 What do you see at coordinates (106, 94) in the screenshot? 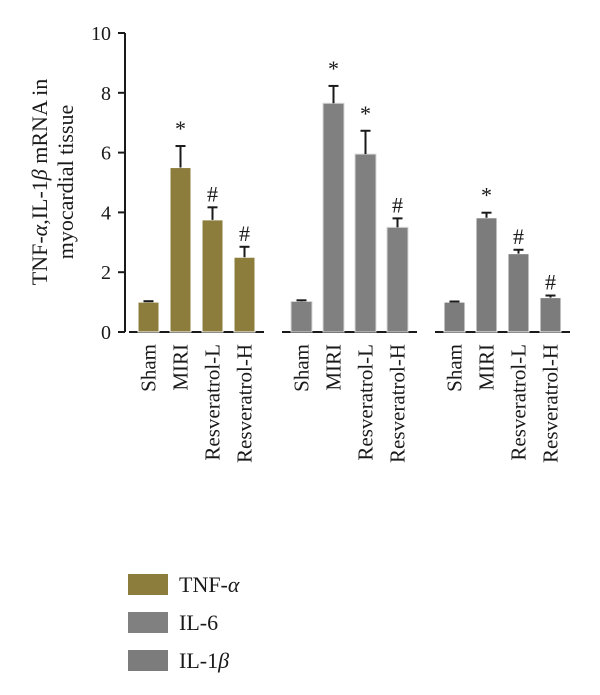
I see `y-tick-label: 8` at bounding box center [106, 94].